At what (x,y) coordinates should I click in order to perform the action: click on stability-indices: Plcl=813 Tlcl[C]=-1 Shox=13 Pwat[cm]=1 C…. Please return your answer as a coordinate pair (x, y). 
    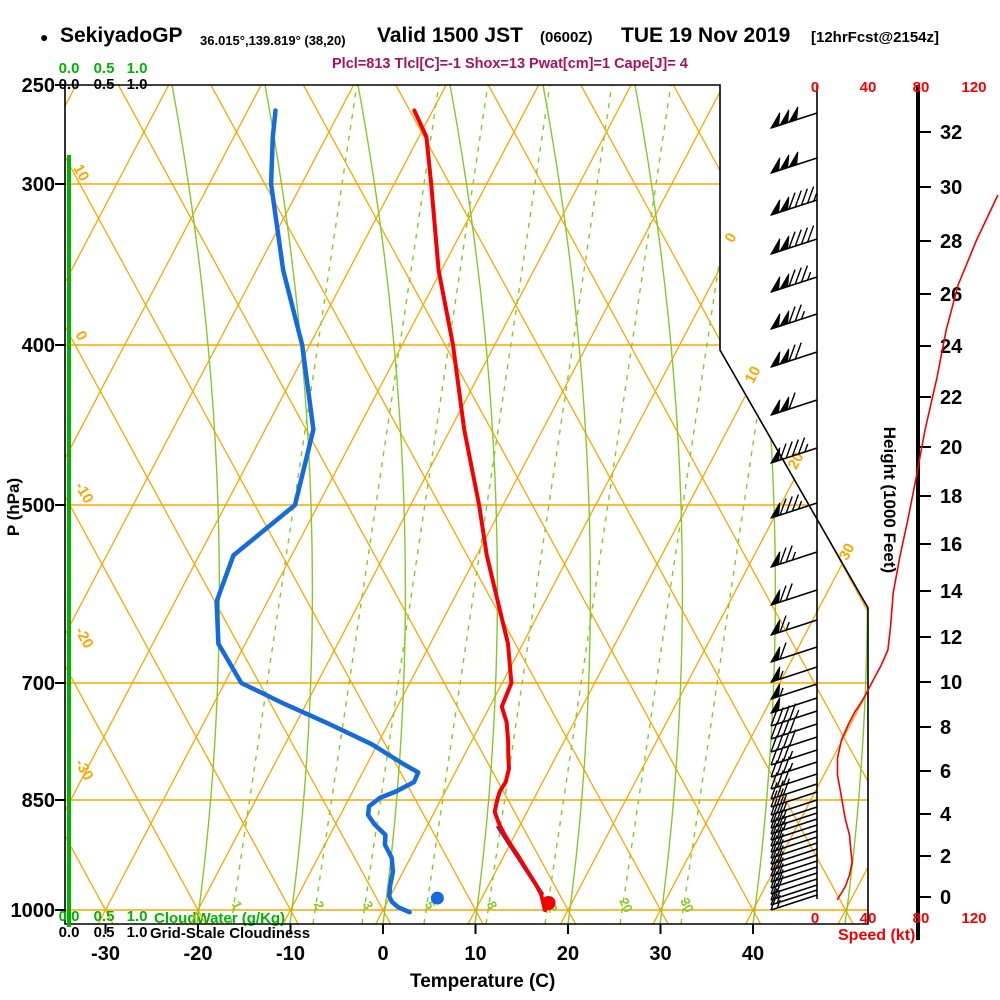
    Looking at the image, I should click on (510, 64).